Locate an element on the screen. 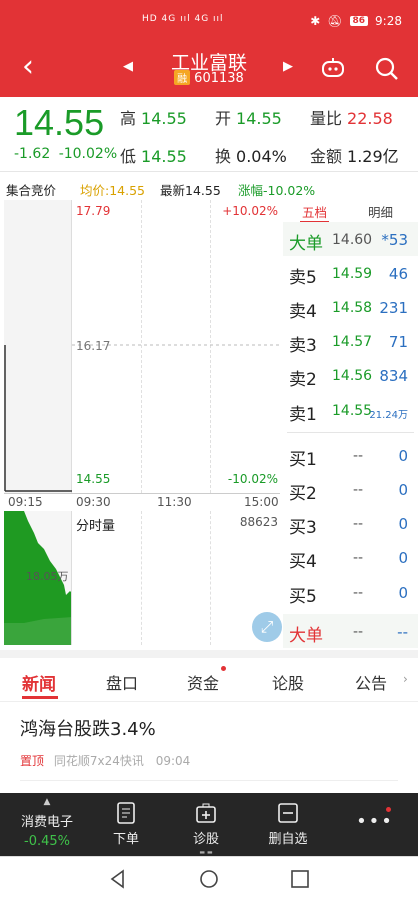 Image resolution: width=418 pixels, height=900 pixels. level-price: 14.55 is located at coordinates (352, 411).